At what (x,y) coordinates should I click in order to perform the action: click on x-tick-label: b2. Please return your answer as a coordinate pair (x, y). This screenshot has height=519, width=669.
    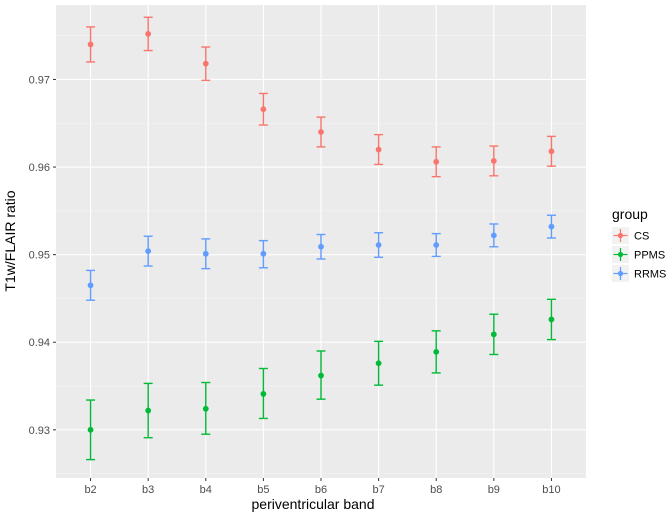
    Looking at the image, I should click on (90, 490).